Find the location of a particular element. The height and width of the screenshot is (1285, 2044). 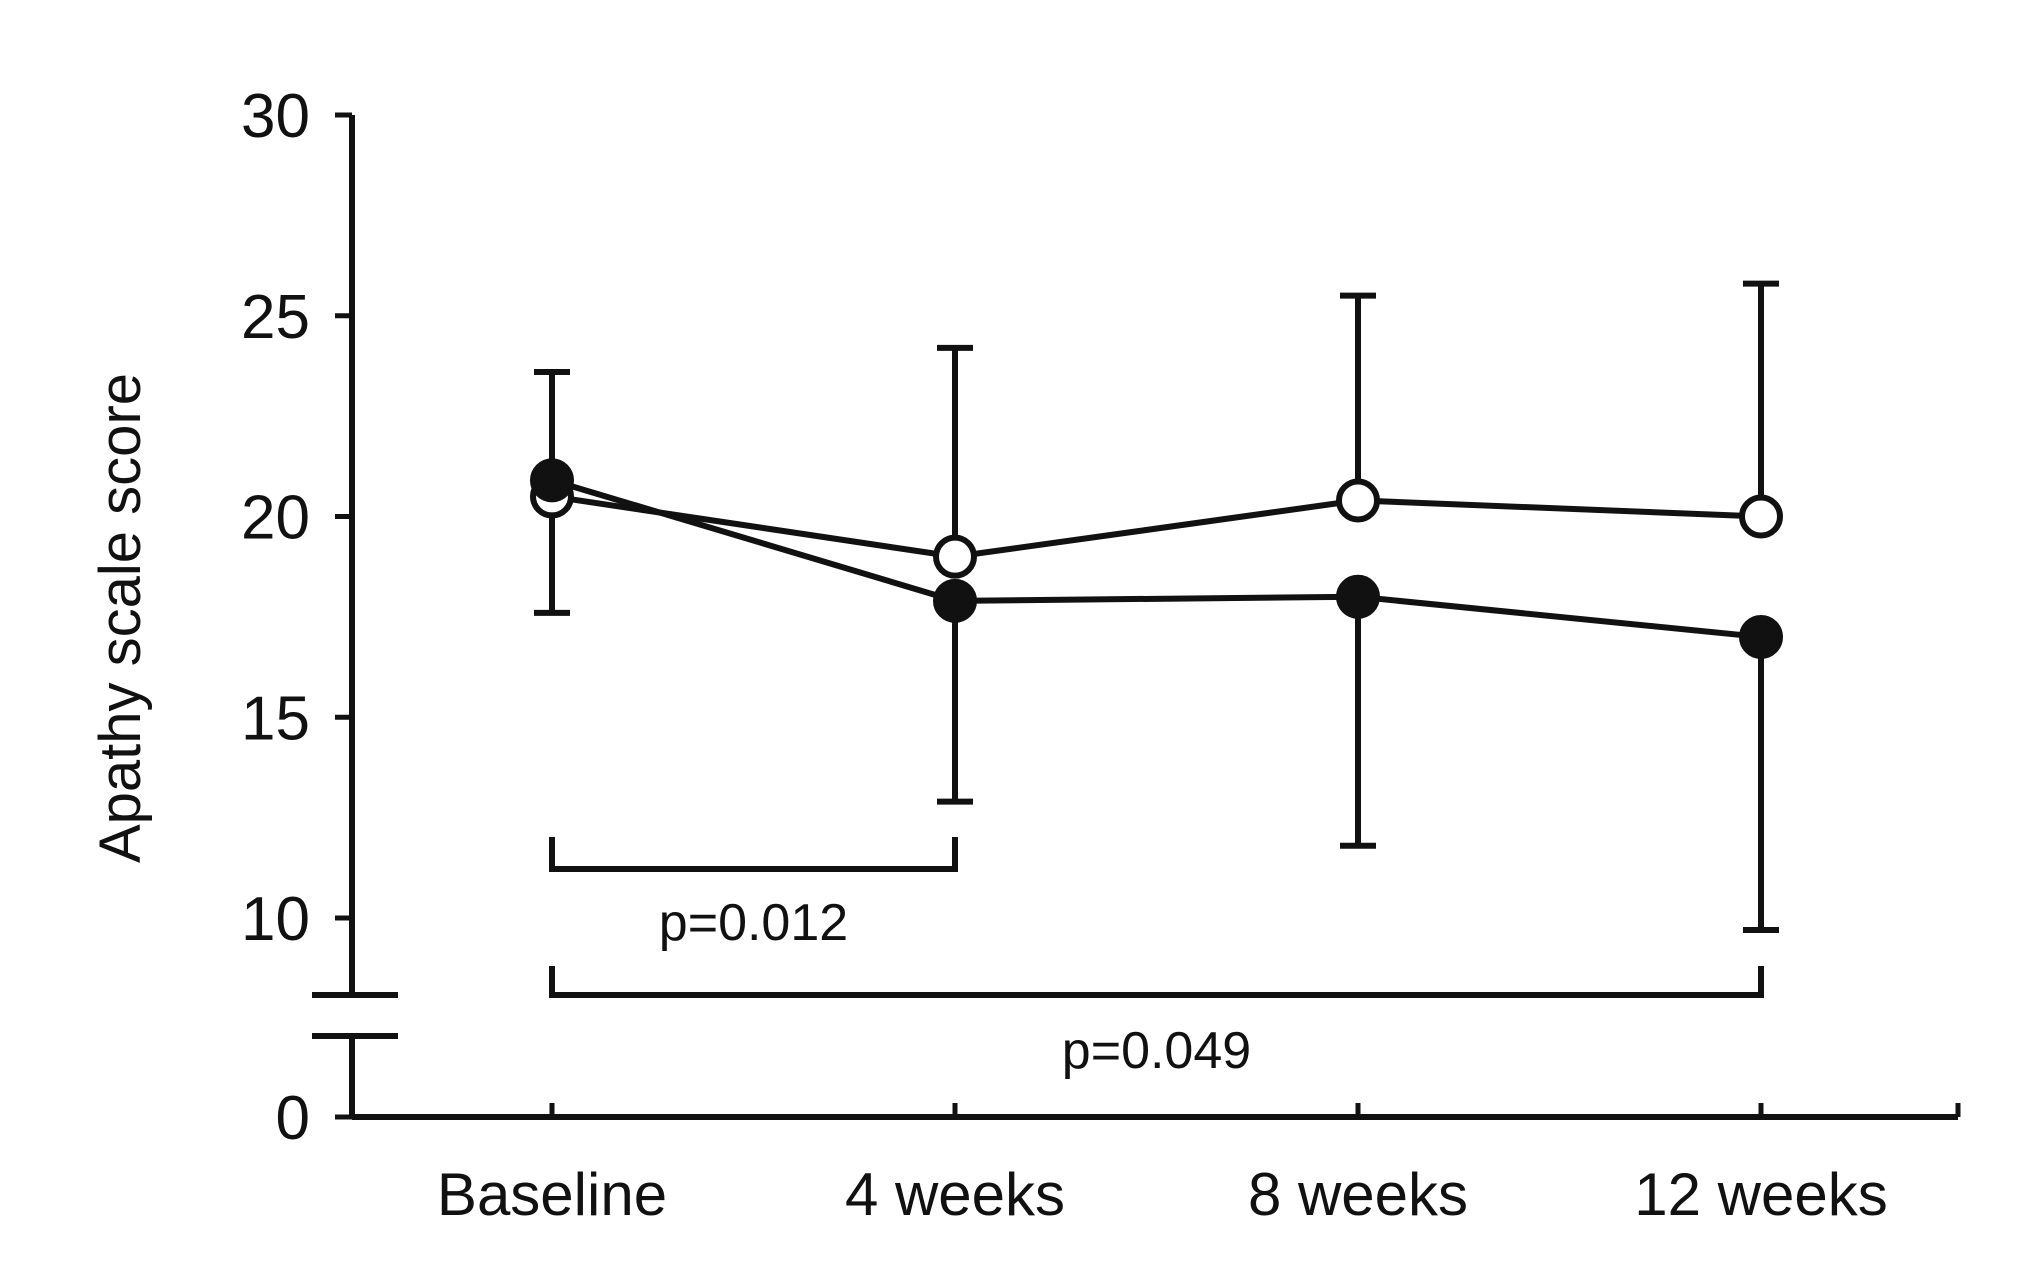

series-line-open is located at coordinates (1156, 526).